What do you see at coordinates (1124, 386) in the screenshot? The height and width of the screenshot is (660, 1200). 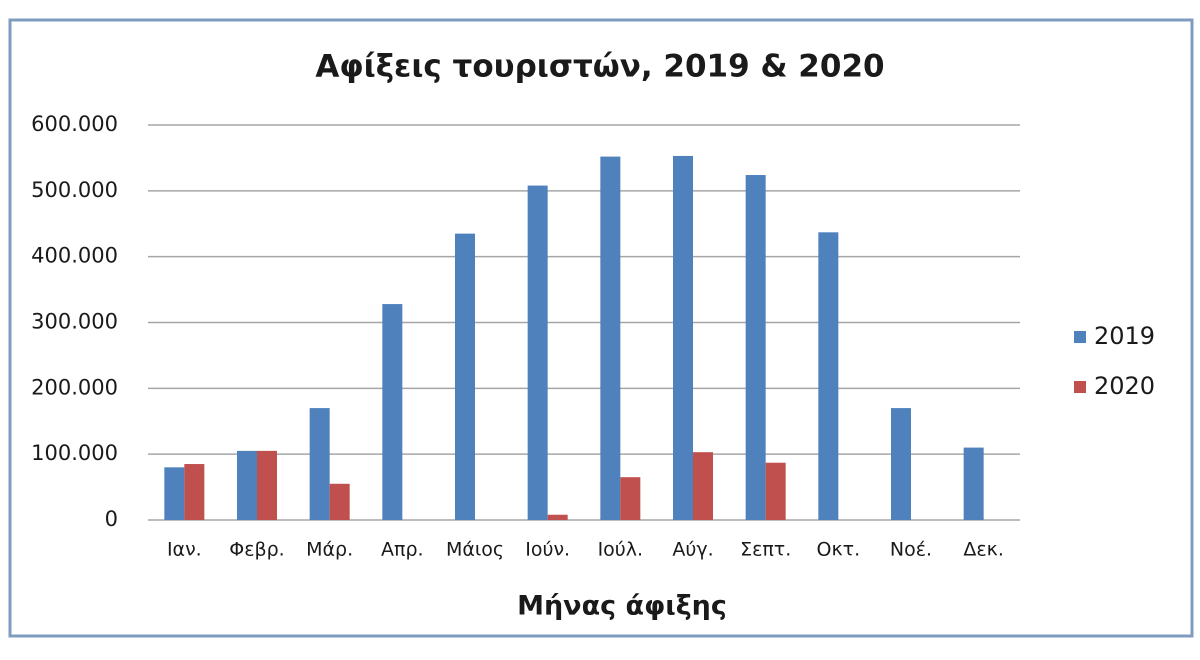 I see `legend-label: 2020` at bounding box center [1124, 386].